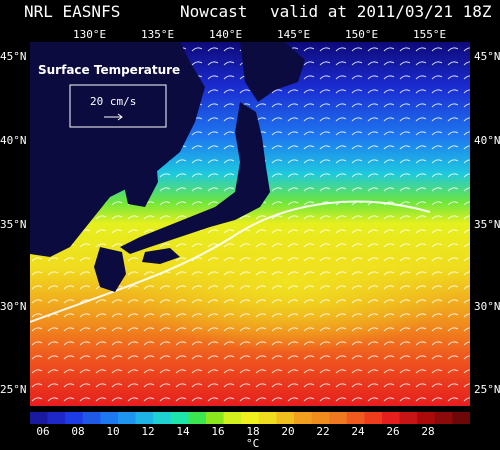 This screenshot has height=450, width=500. What do you see at coordinates (323, 431) in the screenshot?
I see `colorbar-tick: 22` at bounding box center [323, 431].